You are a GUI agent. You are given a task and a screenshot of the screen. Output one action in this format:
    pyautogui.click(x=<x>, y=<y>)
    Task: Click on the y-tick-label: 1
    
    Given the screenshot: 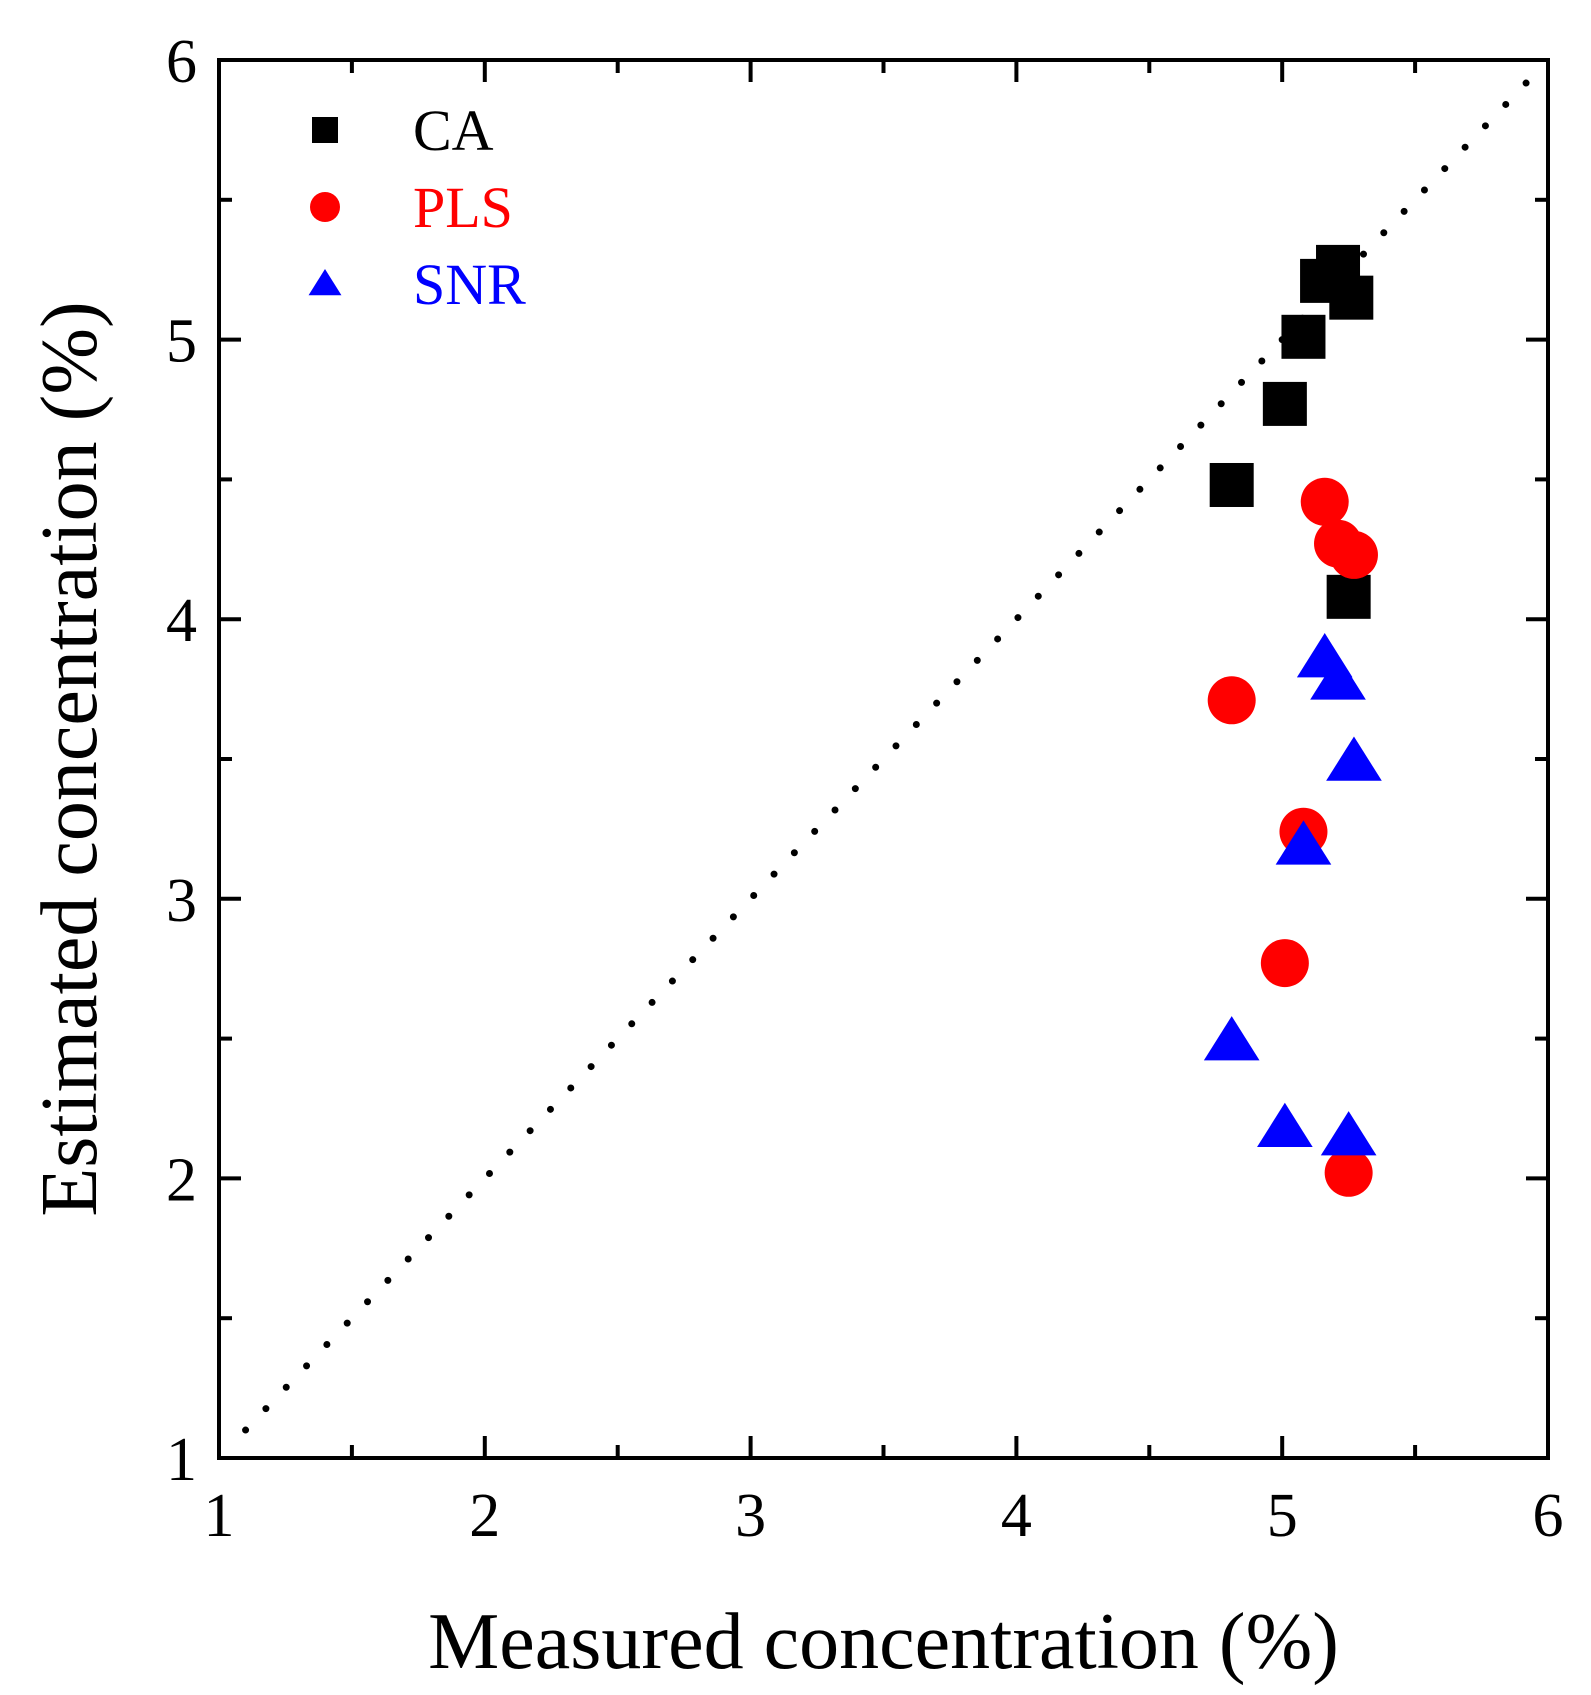 What is the action you would take?
    pyautogui.click(x=181, y=1460)
    